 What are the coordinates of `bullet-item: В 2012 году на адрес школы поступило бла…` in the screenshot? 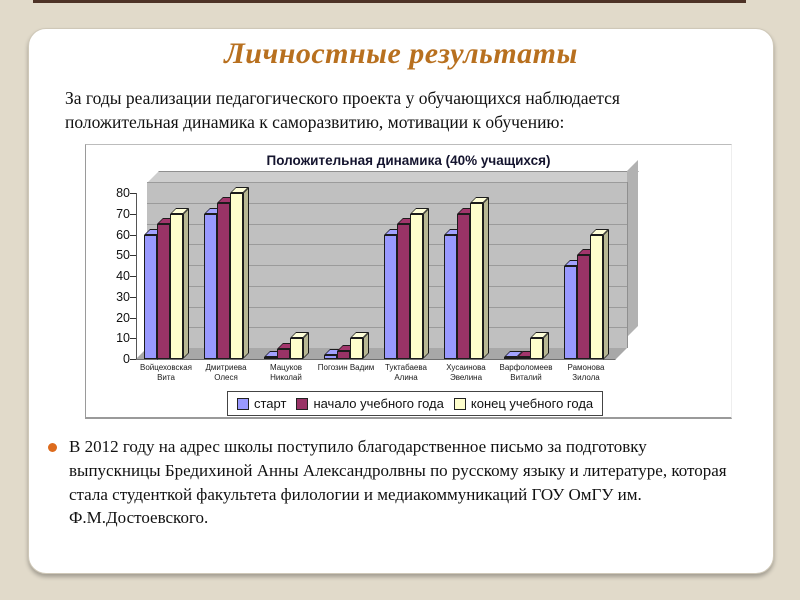 It's located at (398, 482).